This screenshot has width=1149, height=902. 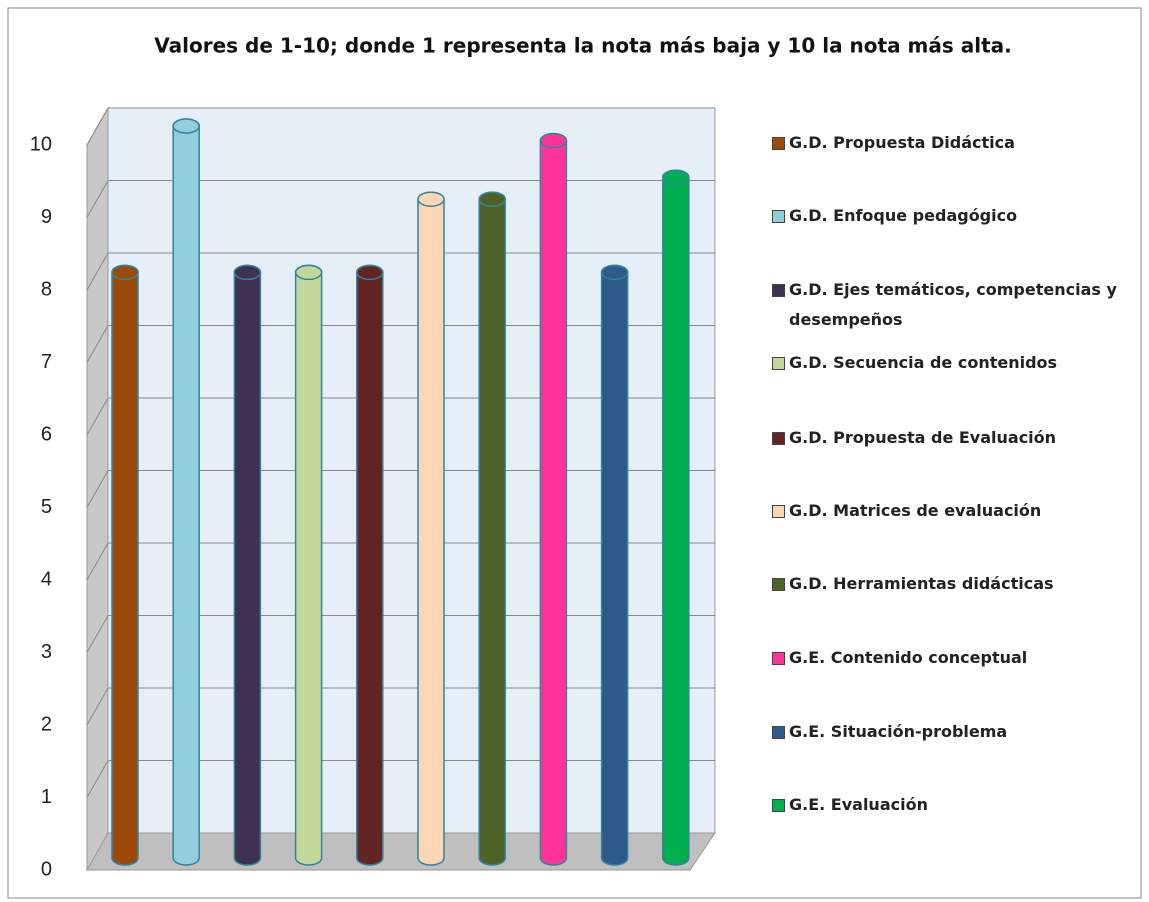 I want to click on legend-item: G.D. Herramientas didácticas, so click(x=957, y=584).